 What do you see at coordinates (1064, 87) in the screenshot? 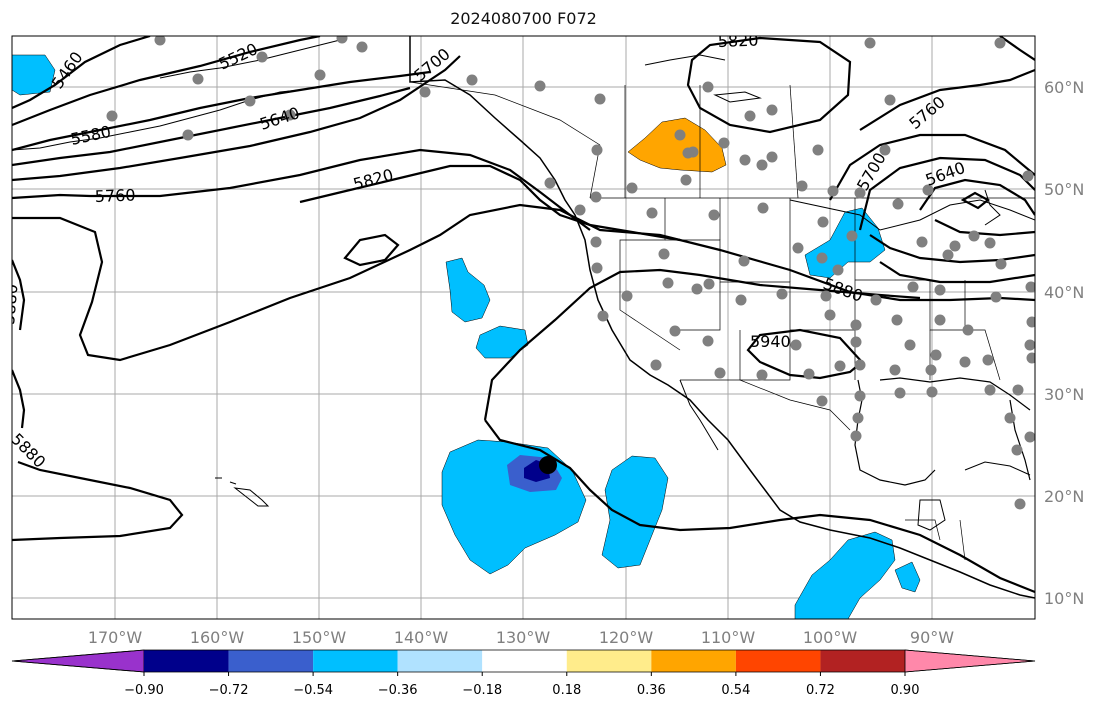
I see `latitude-label: 60°N` at bounding box center [1064, 87].